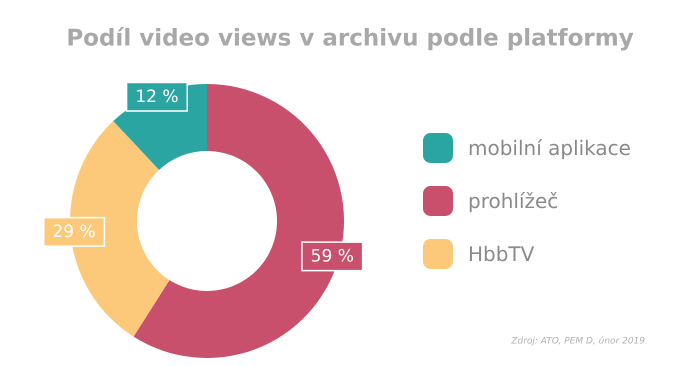  What do you see at coordinates (332, 256) in the screenshot?
I see `data-label: 59 %` at bounding box center [332, 256].